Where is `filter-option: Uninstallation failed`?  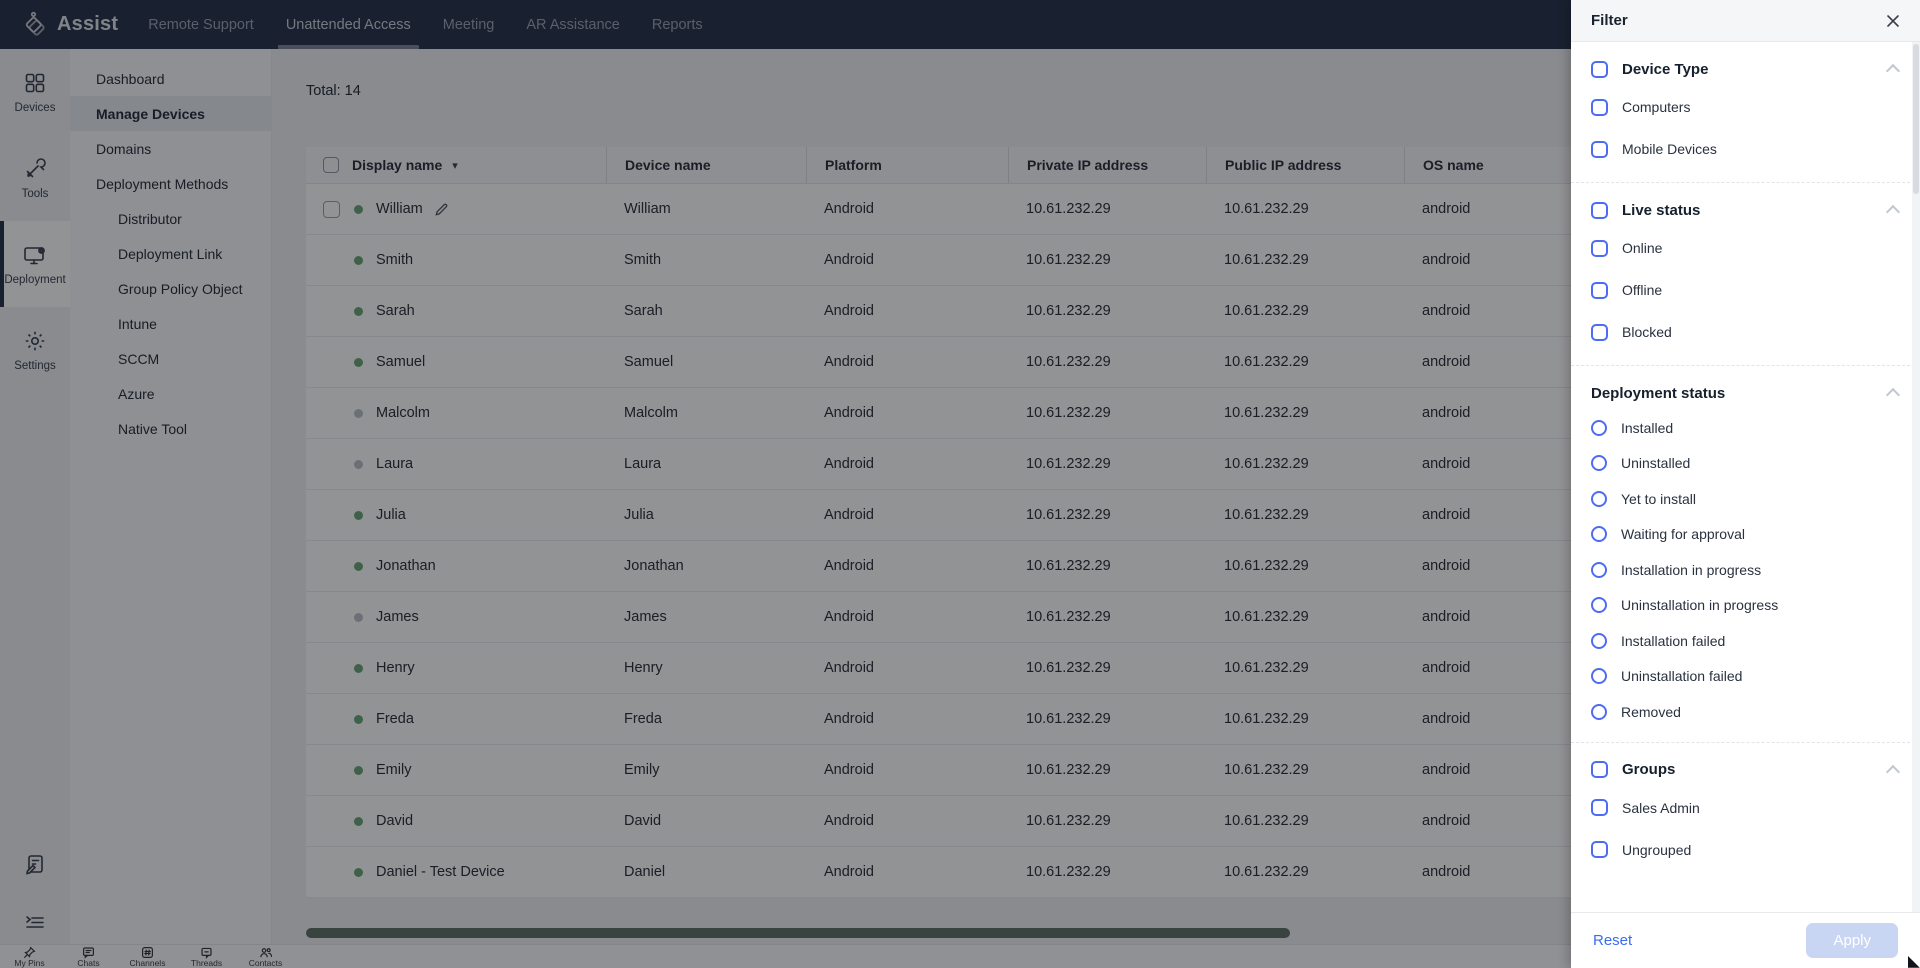 filter-option: Uninstallation failed is located at coordinates (1745, 677).